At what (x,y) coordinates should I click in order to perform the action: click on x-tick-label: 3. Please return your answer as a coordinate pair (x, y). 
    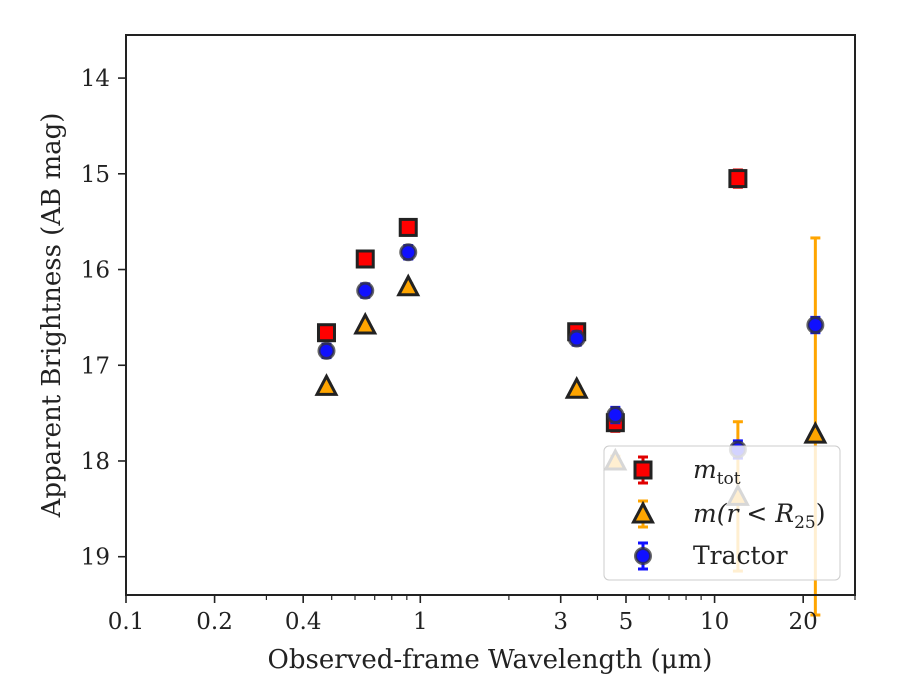
    Looking at the image, I should click on (560, 622).